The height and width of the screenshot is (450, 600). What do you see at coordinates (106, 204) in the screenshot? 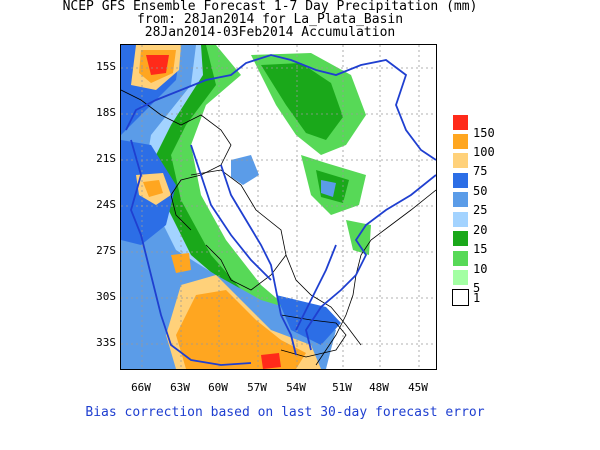
I see `lat-label-24s: 24S` at bounding box center [106, 204].